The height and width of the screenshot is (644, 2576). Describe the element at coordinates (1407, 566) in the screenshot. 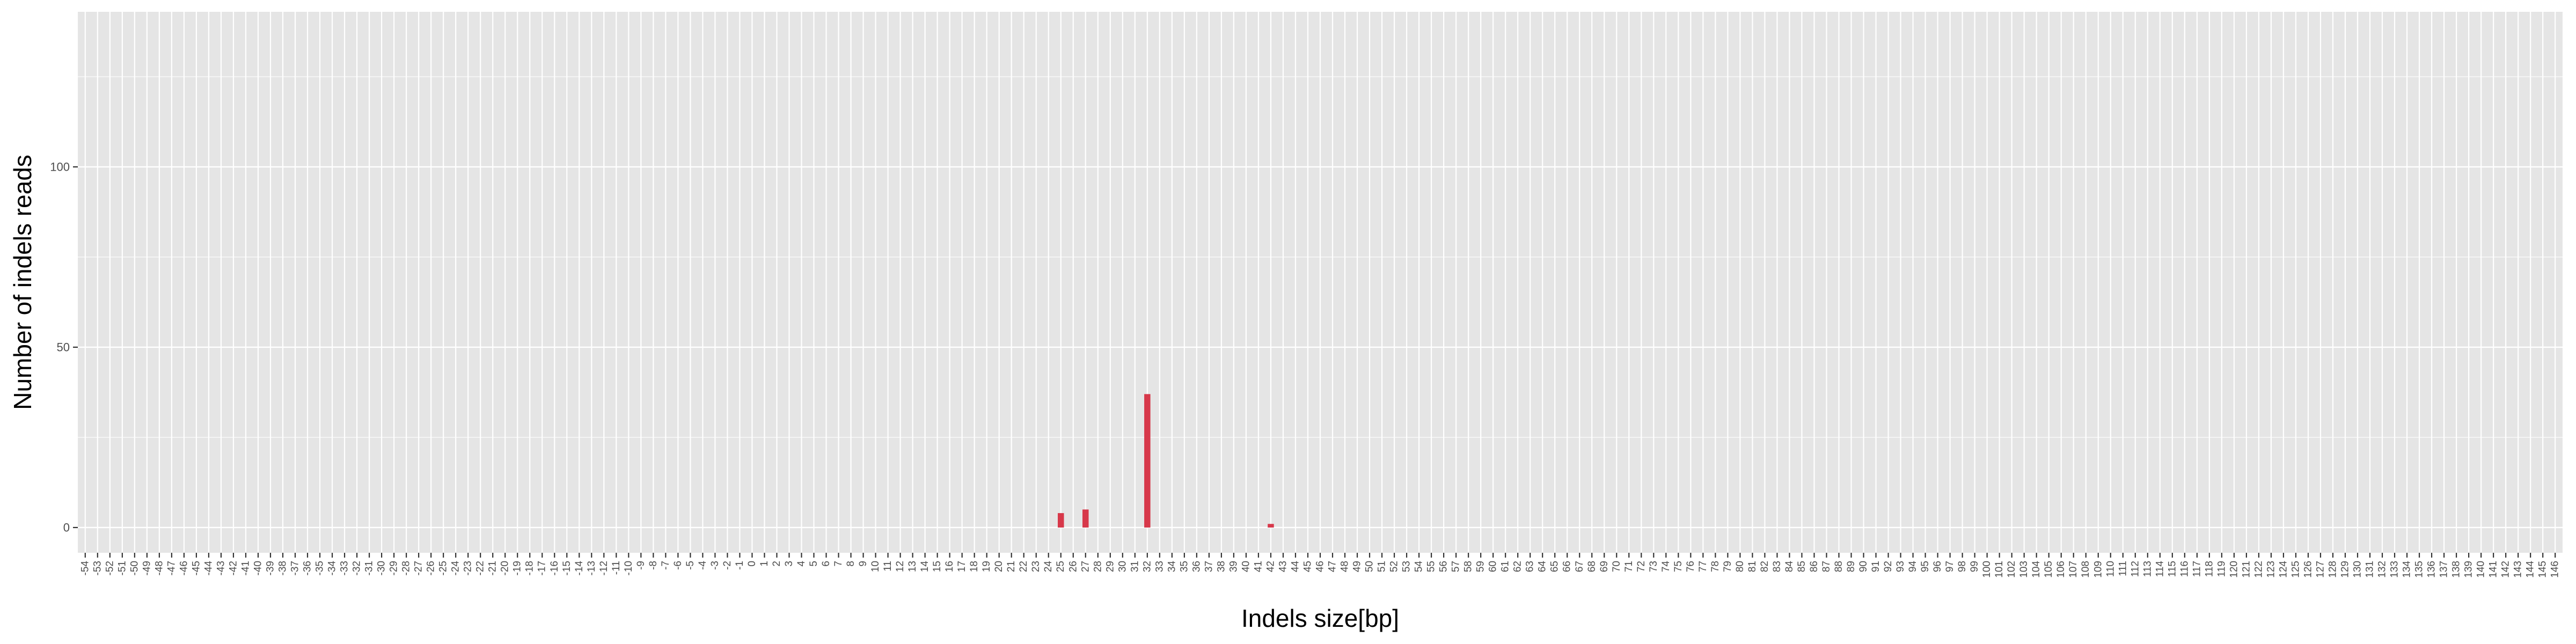

I see `x-tick-label: 53` at that location.